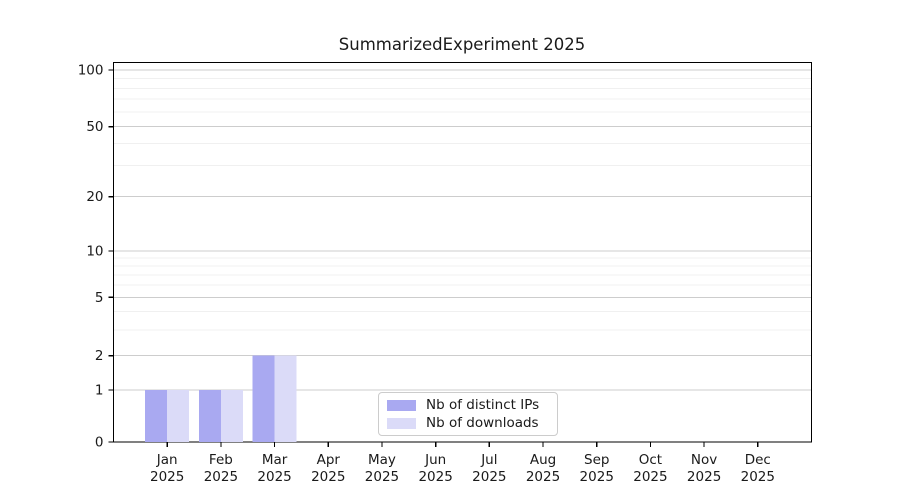  I want to click on y-tick-label: 10, so click(94, 252).